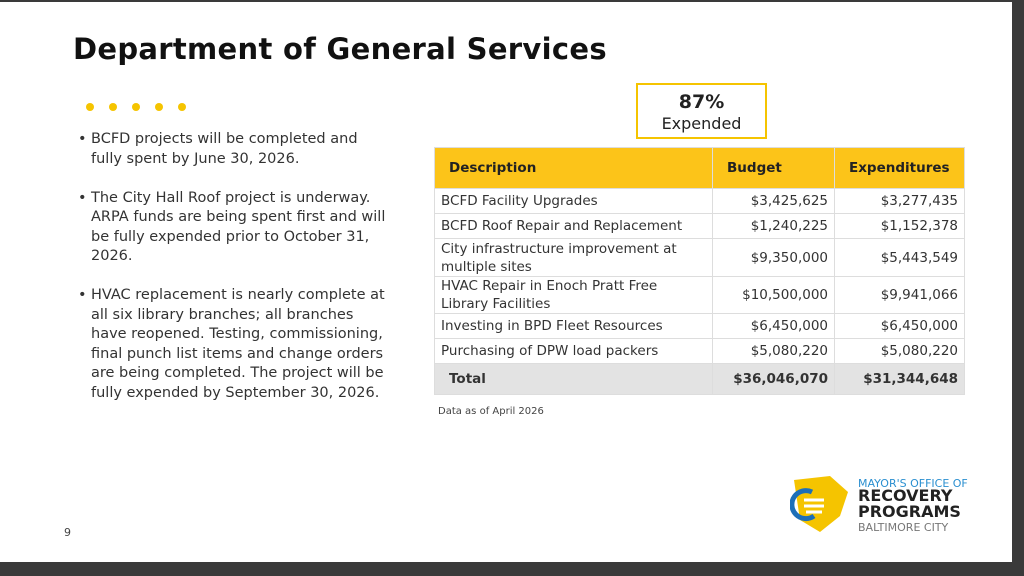 The height and width of the screenshot is (576, 1024). What do you see at coordinates (67, 532) in the screenshot?
I see `page-number: 9` at bounding box center [67, 532].